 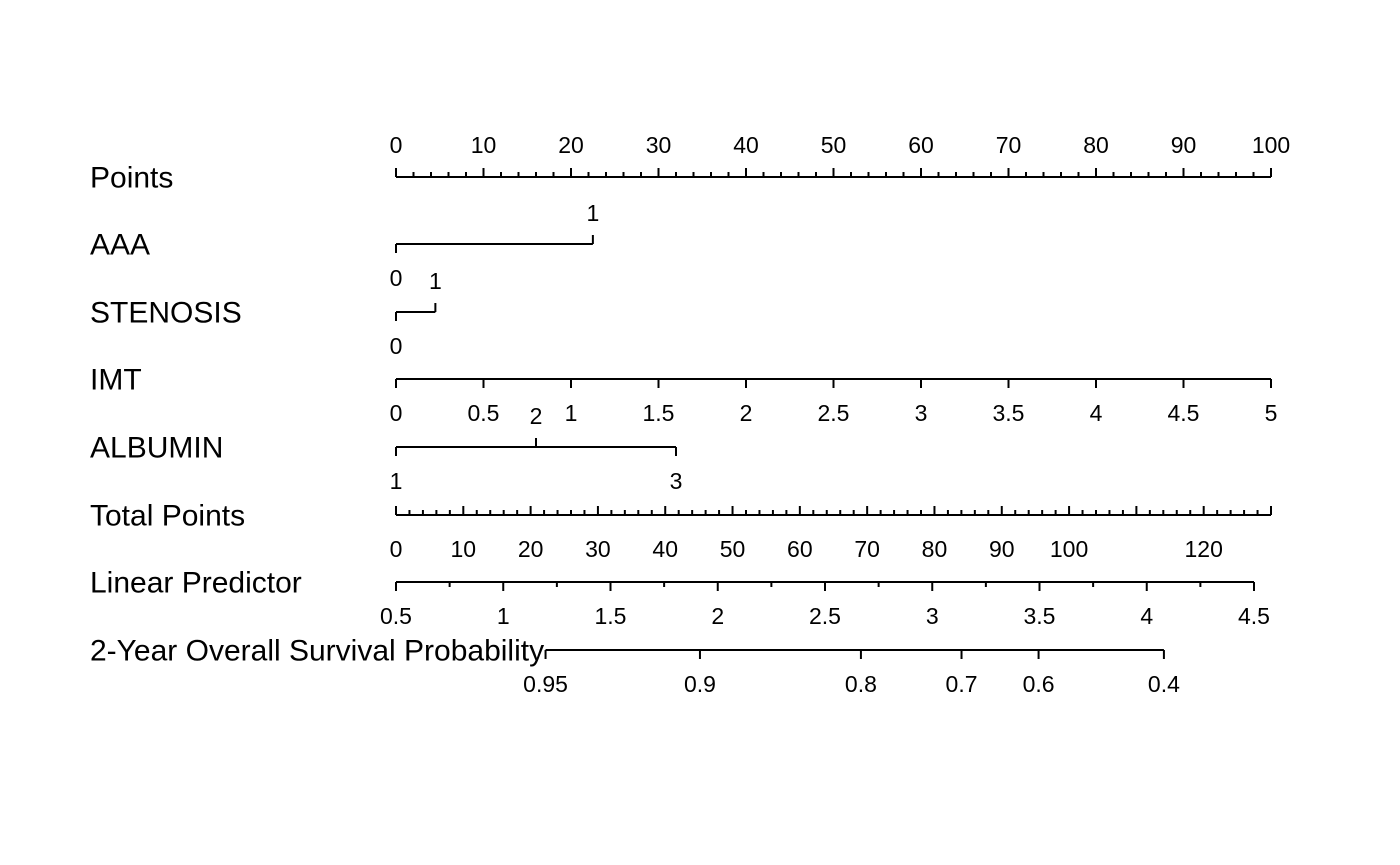 I want to click on tick-label-total-points: 90, so click(x=1002, y=549).